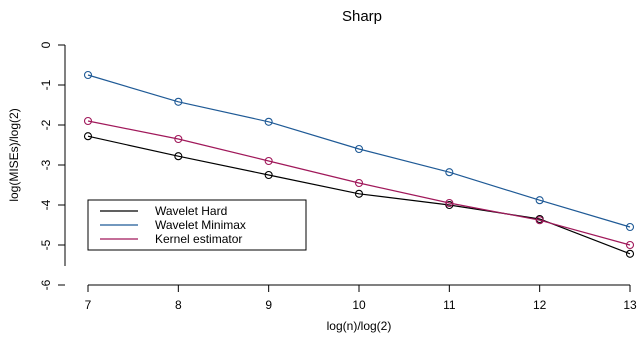  I want to click on legend-label: Wavelet Hard, so click(191, 211).